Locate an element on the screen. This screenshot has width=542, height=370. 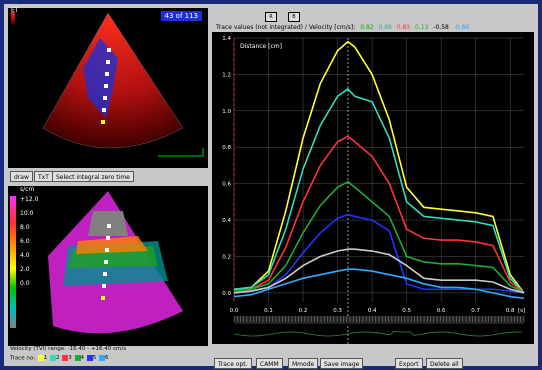
scale-label: 10.0 is located at coordinates (27, 213).